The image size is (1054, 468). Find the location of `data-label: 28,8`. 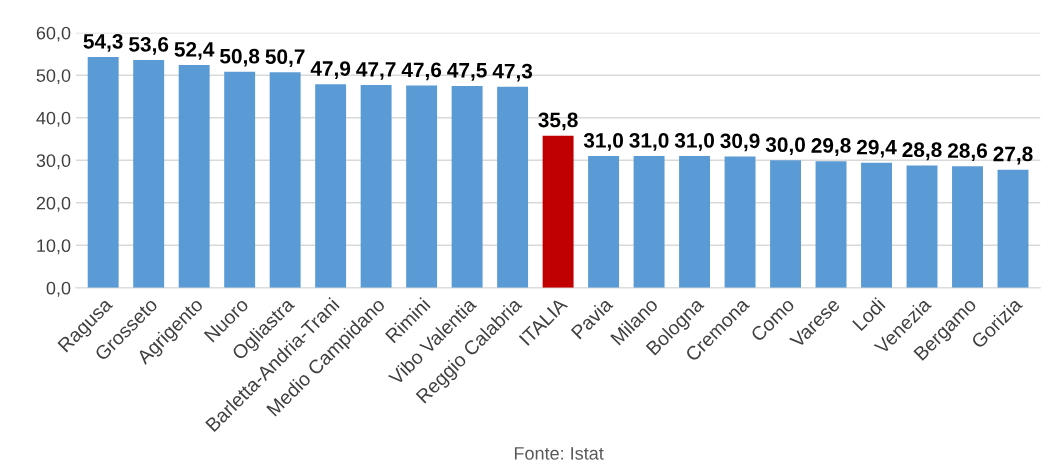

data-label: 28,8 is located at coordinates (922, 151).